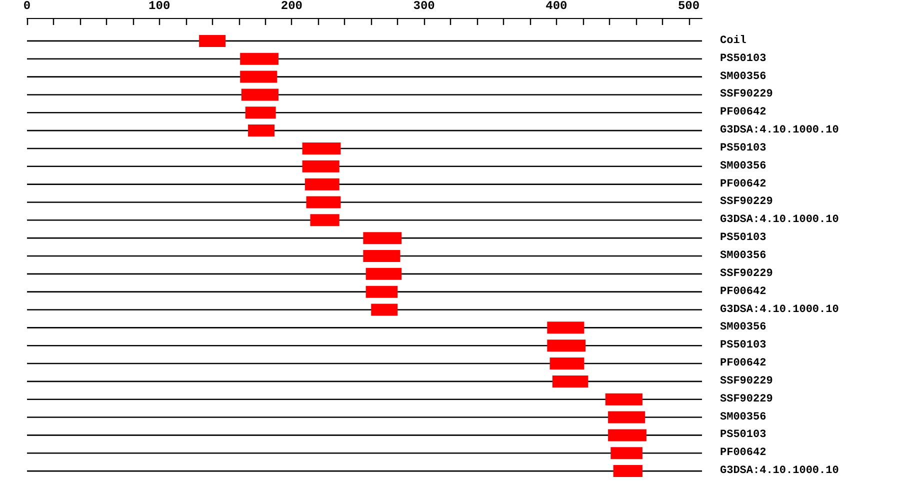  What do you see at coordinates (27, 6) in the screenshot?
I see `x-tick-label: 0` at bounding box center [27, 6].